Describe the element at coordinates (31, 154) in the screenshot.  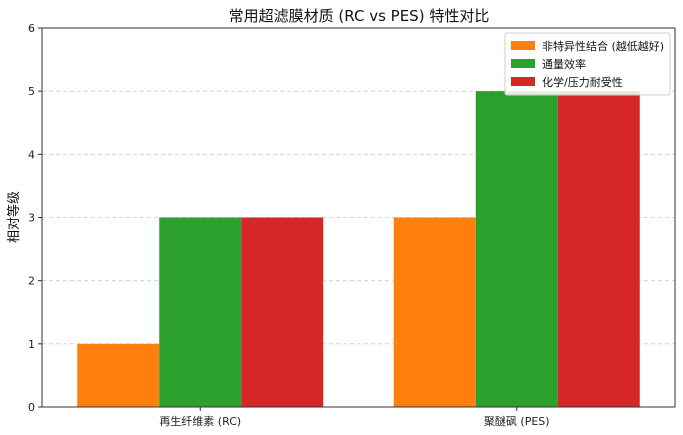
I see `y-tick-label: 4` at that location.